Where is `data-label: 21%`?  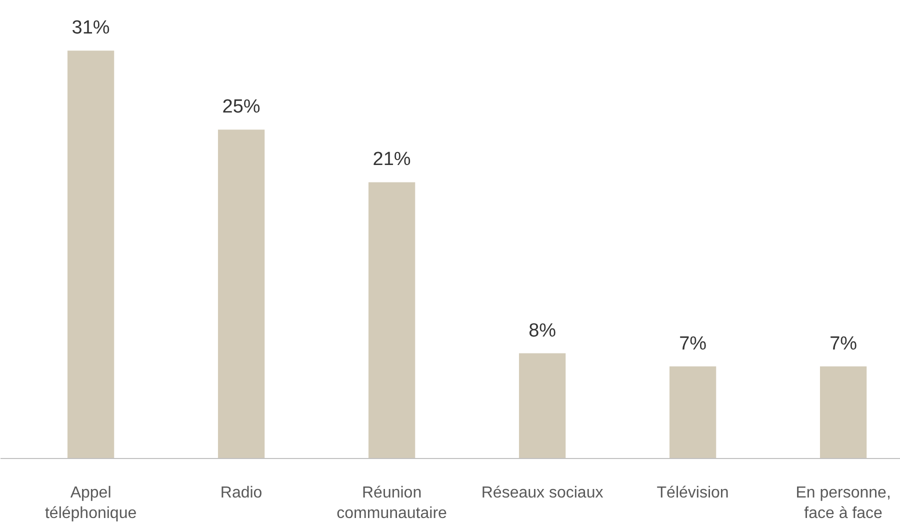
data-label: 21% is located at coordinates (391, 159).